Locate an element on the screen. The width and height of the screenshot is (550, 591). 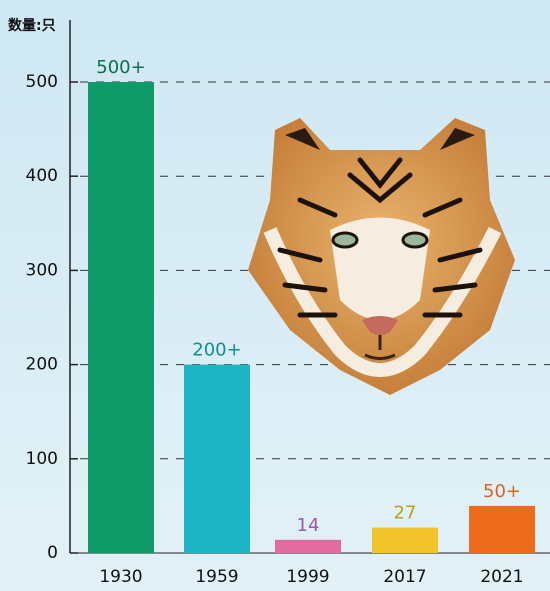
value-label: 14 is located at coordinates (308, 525).